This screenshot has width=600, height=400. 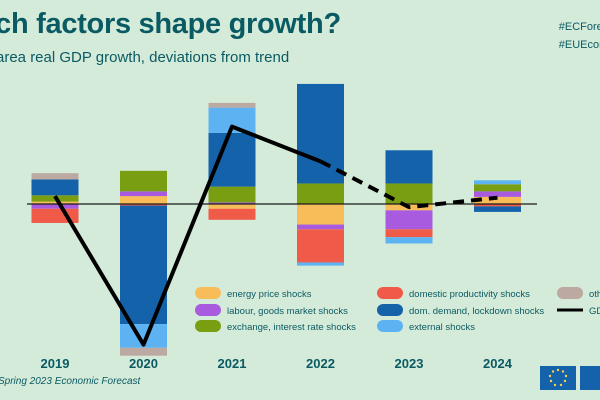 I want to click on x-tick-label-2024: 2024, so click(x=498, y=363).